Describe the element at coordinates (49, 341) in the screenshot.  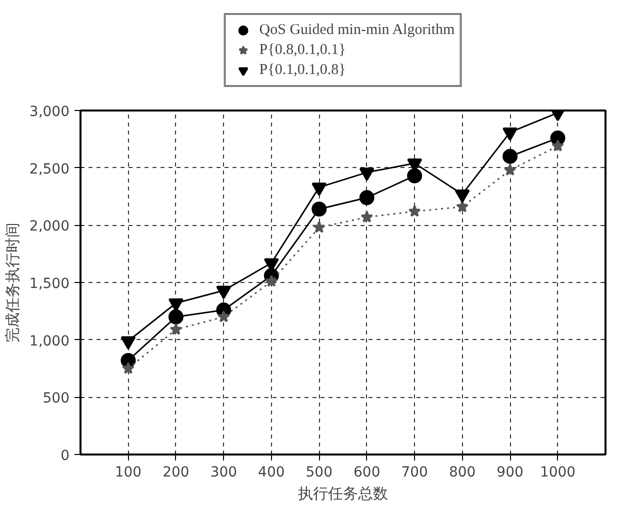
I see `y-tick-label: 1,000` at that location.